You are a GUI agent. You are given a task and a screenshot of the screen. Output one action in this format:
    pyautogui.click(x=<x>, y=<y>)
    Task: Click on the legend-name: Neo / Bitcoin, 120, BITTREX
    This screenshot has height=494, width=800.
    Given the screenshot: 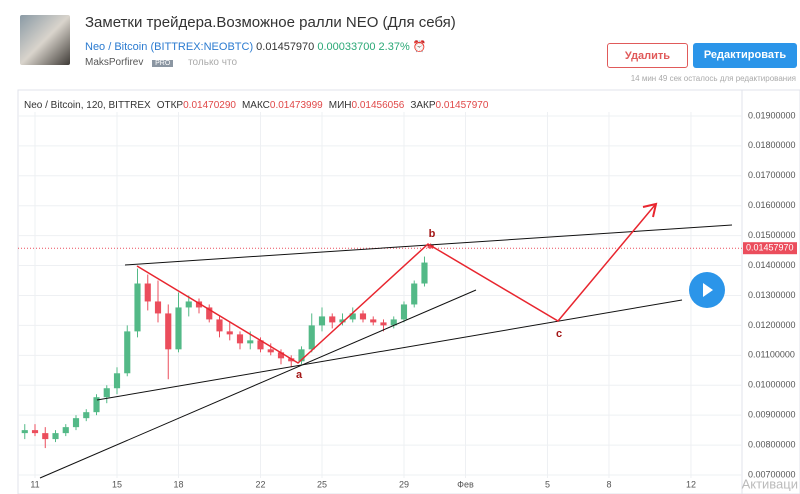 What is the action you would take?
    pyautogui.click(x=87, y=105)
    